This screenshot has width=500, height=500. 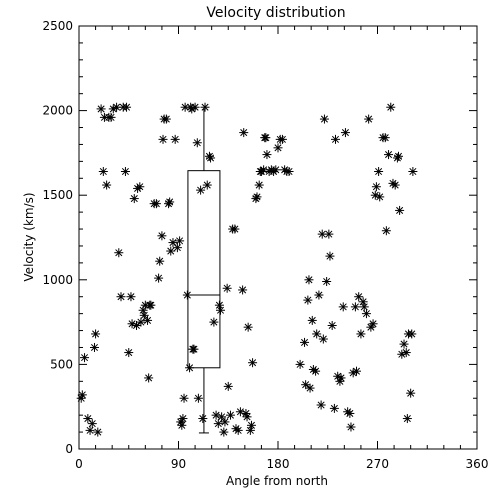 I want to click on y-tick-label: 2500, so click(x=57, y=26).